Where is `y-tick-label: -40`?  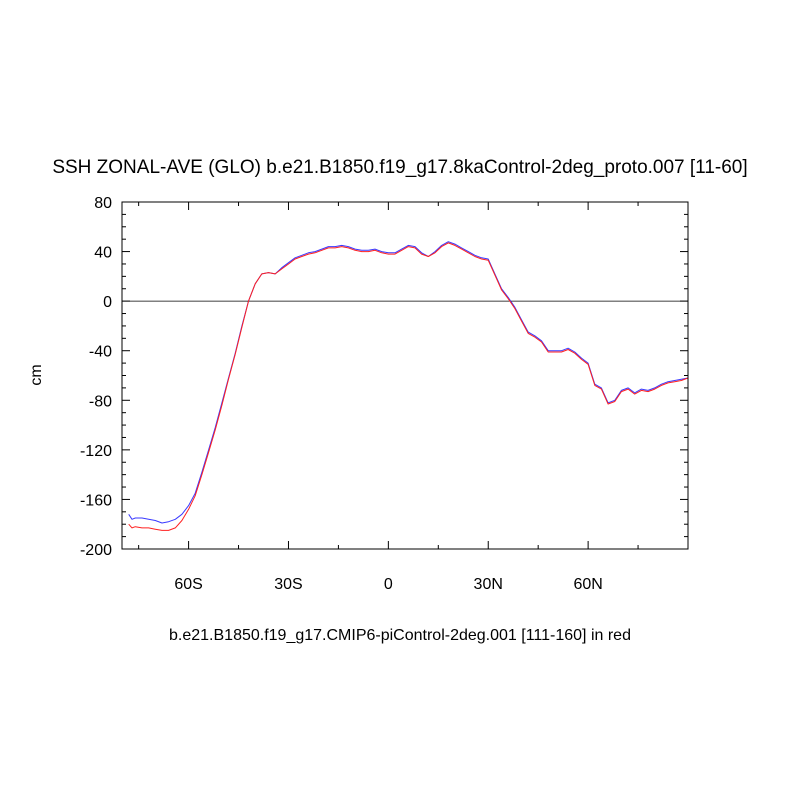 y-tick-label: -40 is located at coordinates (100, 352).